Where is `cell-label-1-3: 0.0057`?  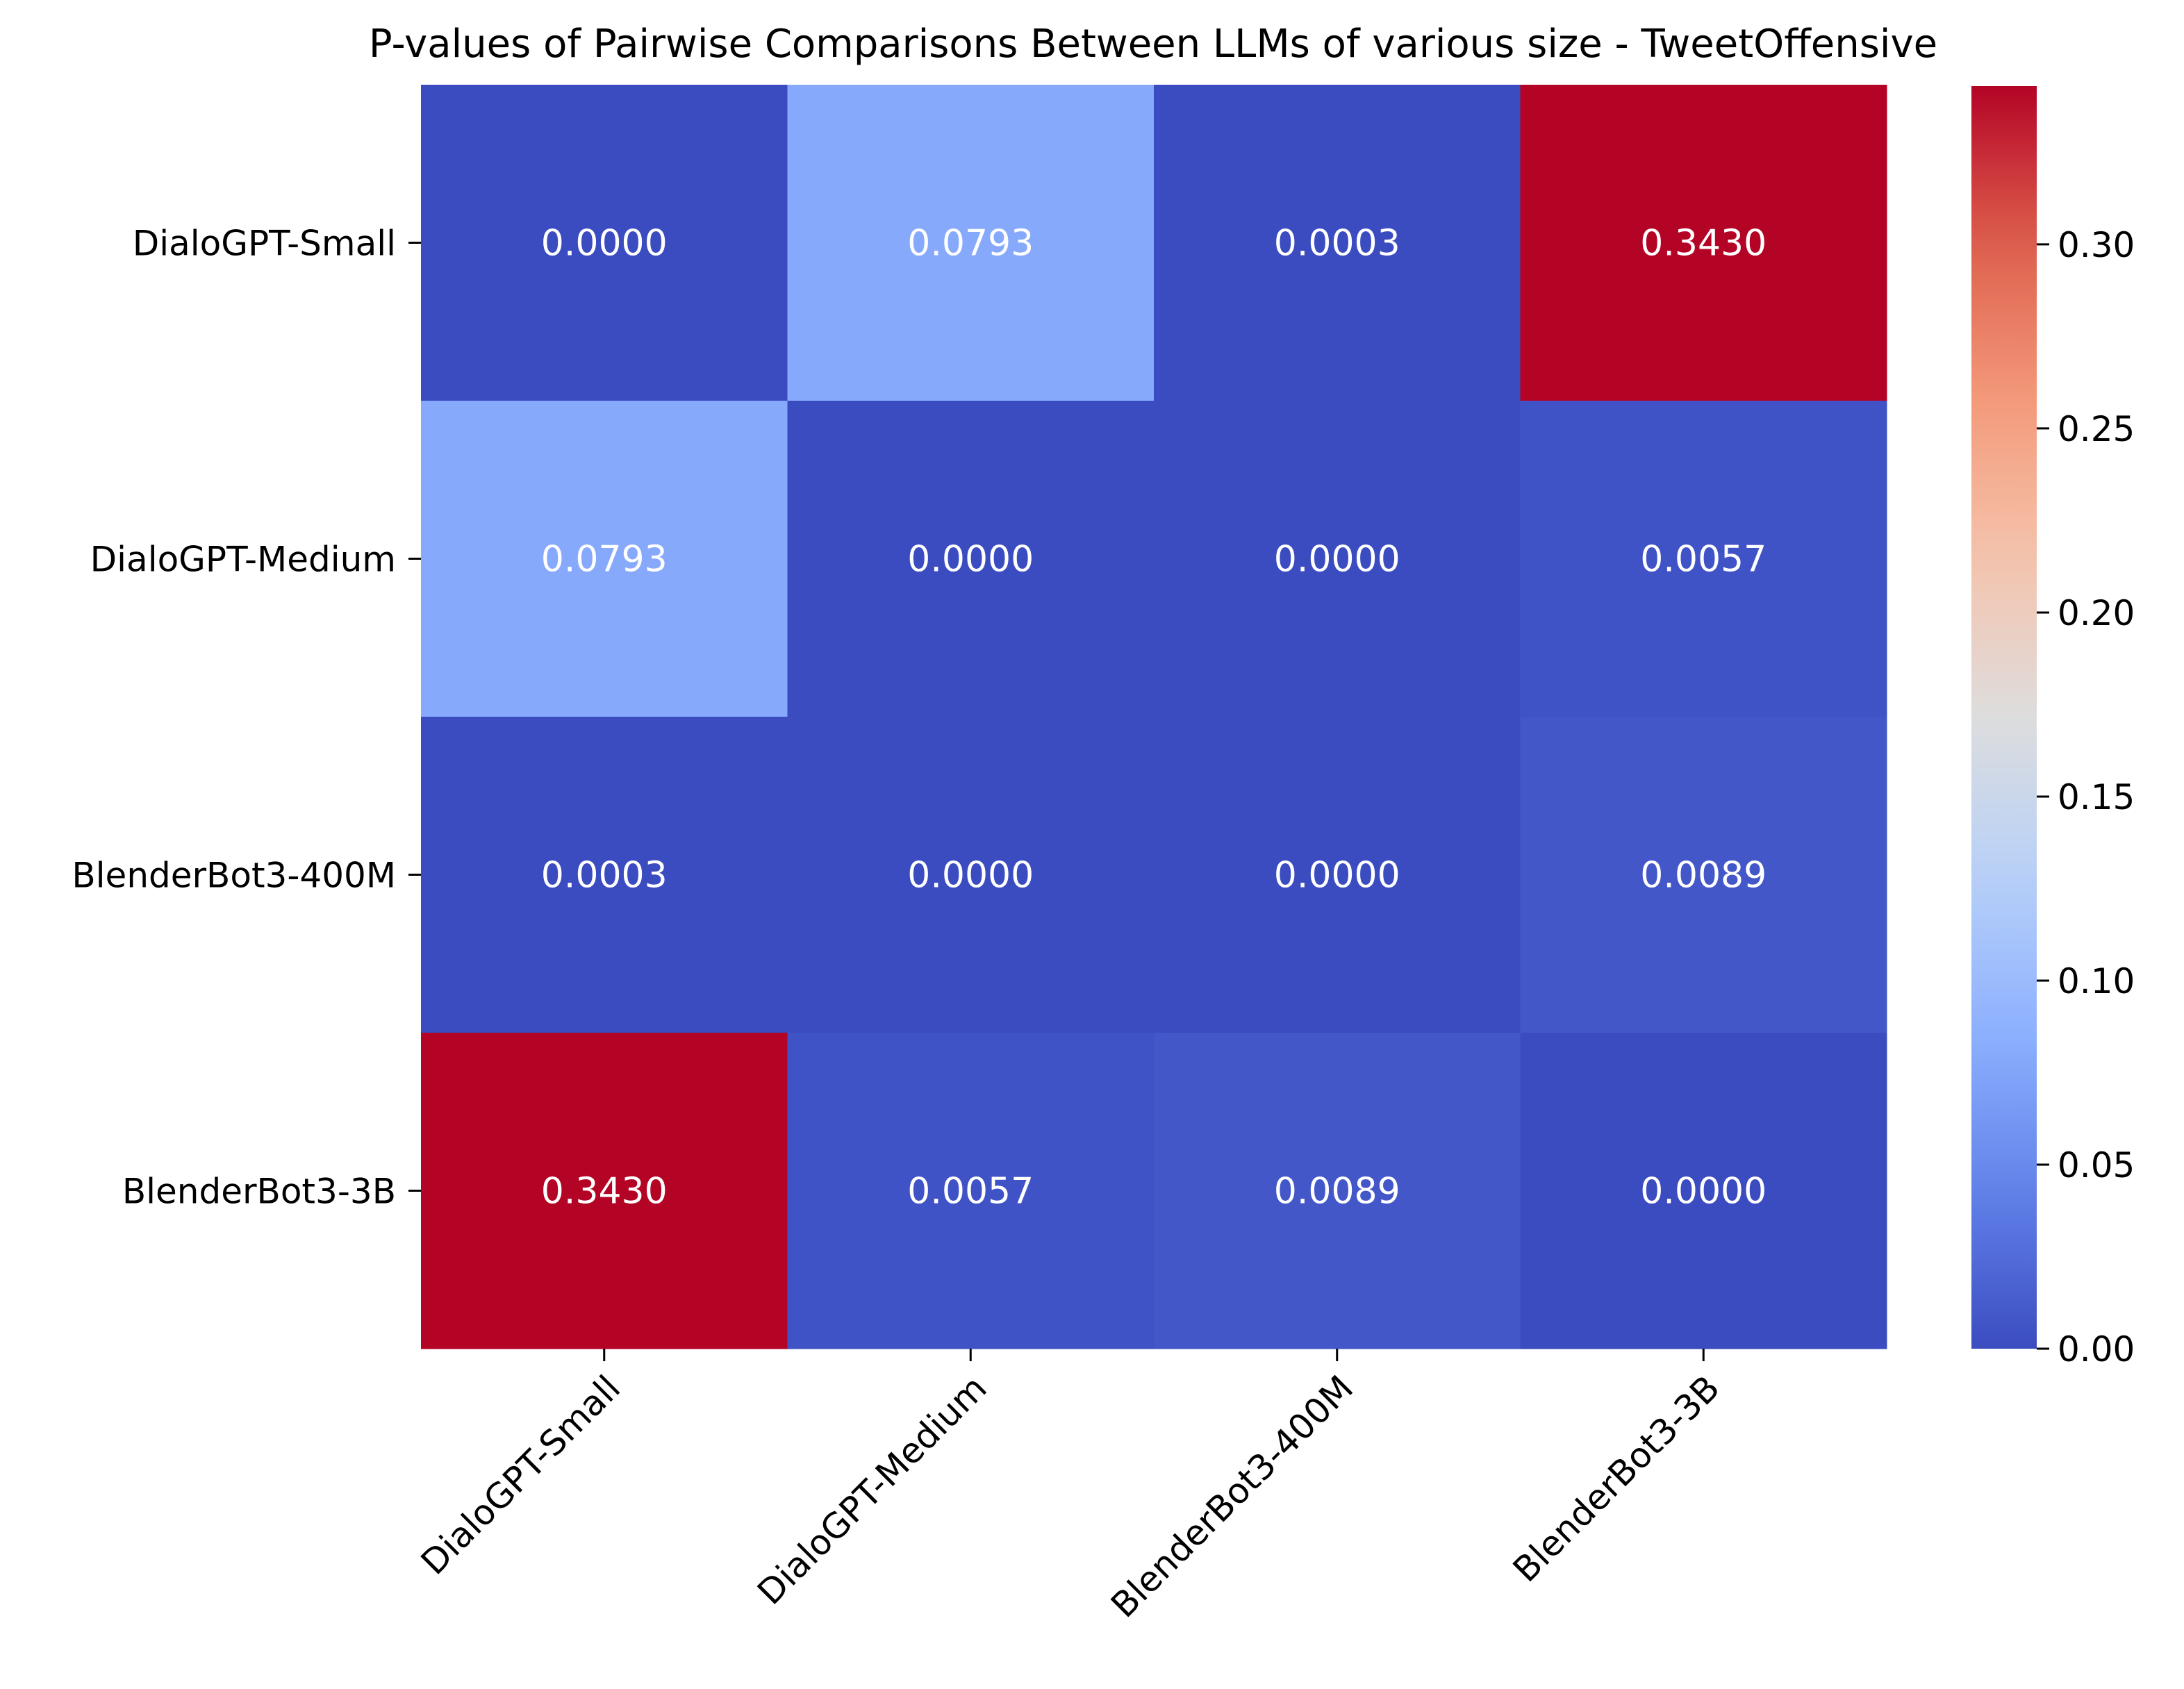 cell-label-1-3: 0.0057 is located at coordinates (1703, 560).